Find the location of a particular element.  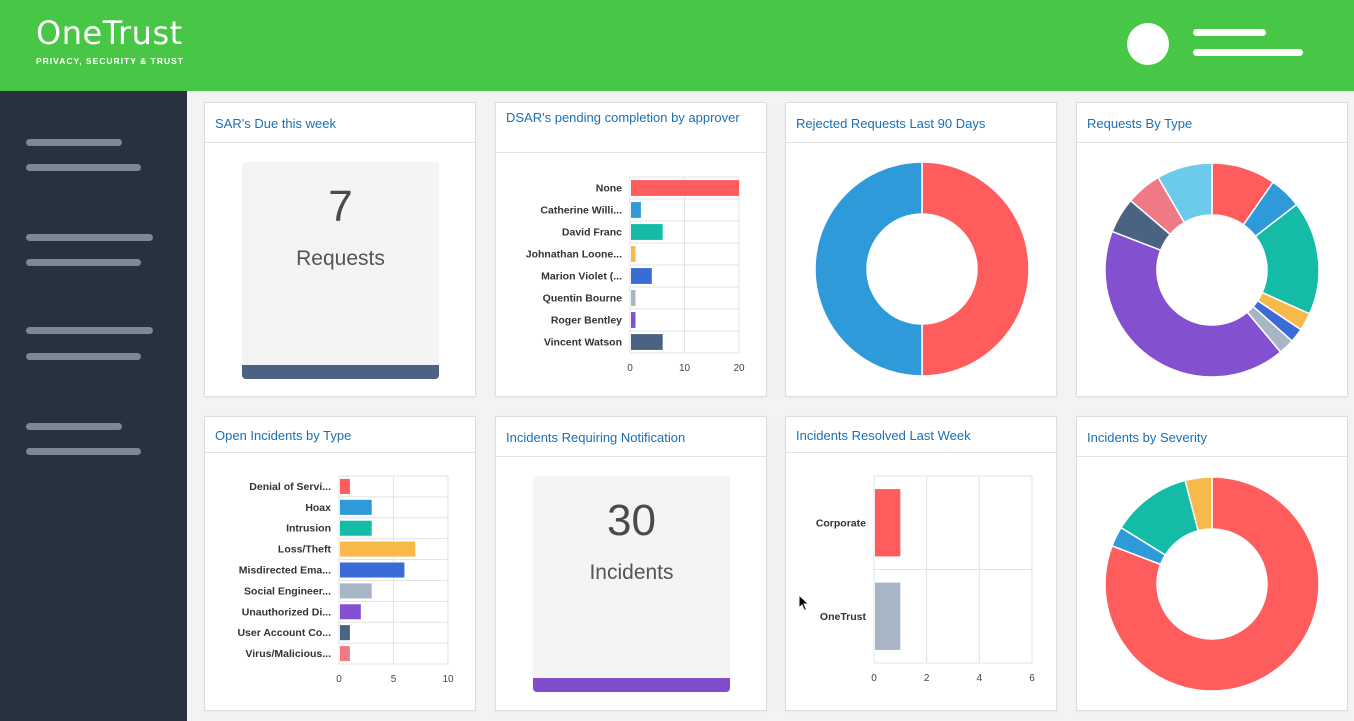

category-label: Vincent Watson is located at coordinates (583, 343).